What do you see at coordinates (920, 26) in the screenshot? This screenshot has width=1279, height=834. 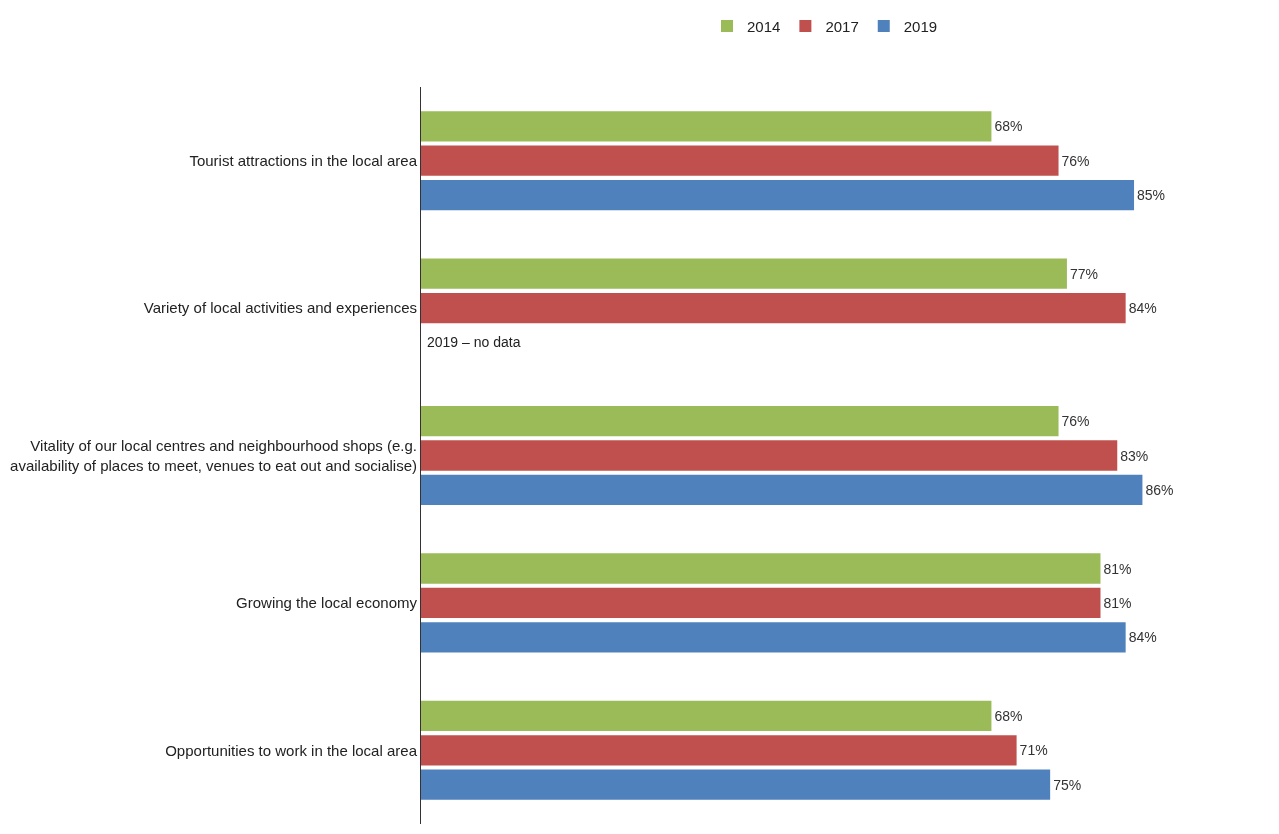 I see `legend-label: 2019` at bounding box center [920, 26].